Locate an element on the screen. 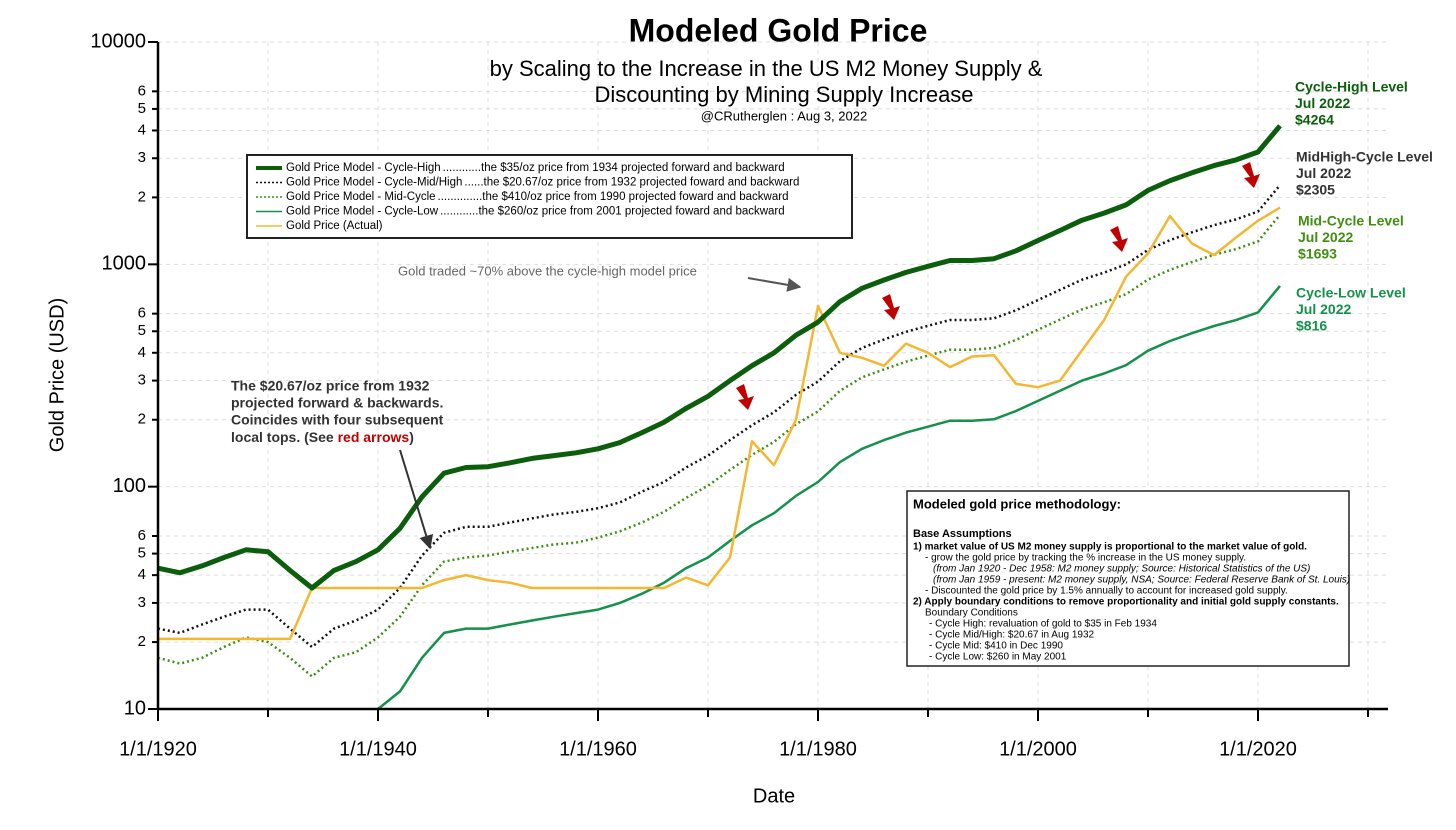  annotation-part: ) is located at coordinates (411, 437).